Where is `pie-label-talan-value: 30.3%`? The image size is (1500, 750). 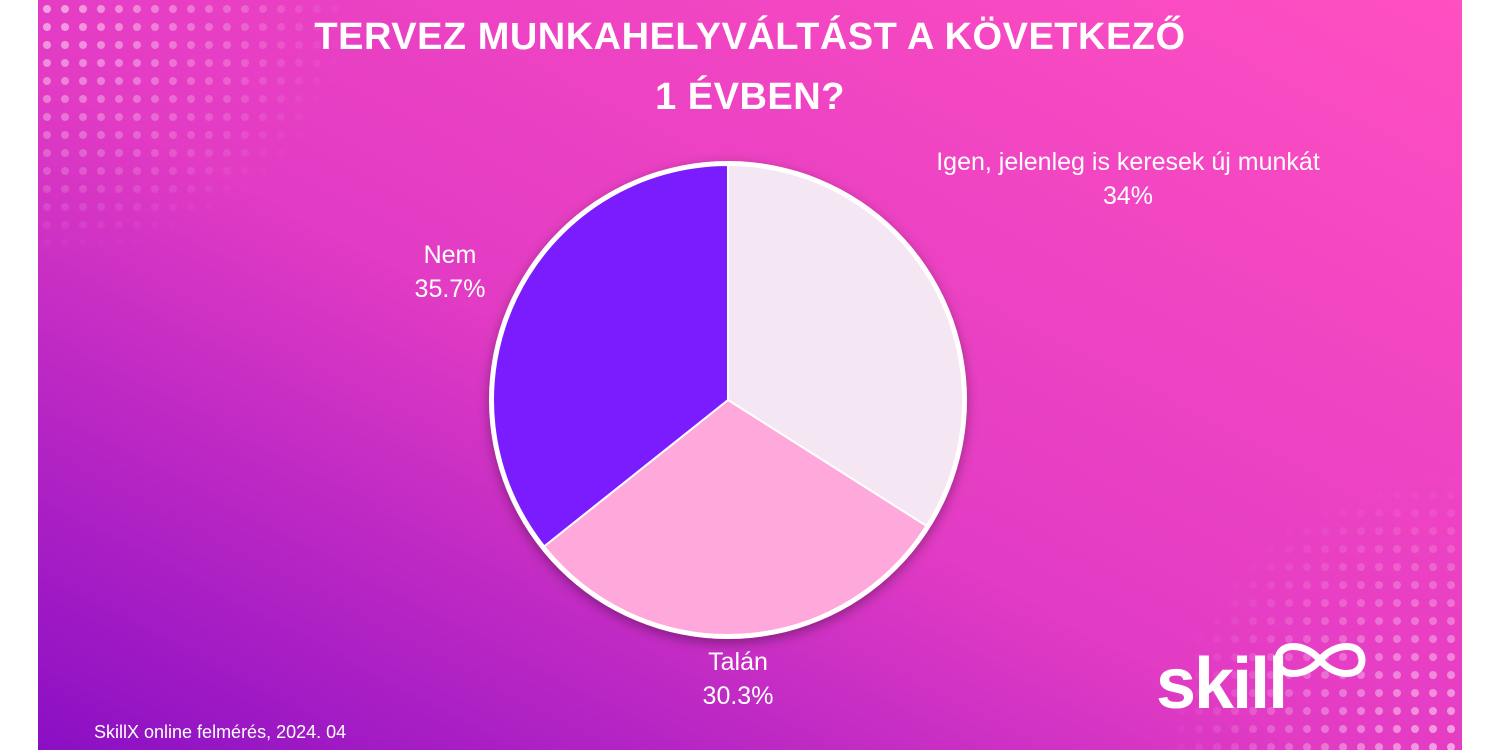
pie-label-talan-value: 30.3% is located at coordinates (738, 696).